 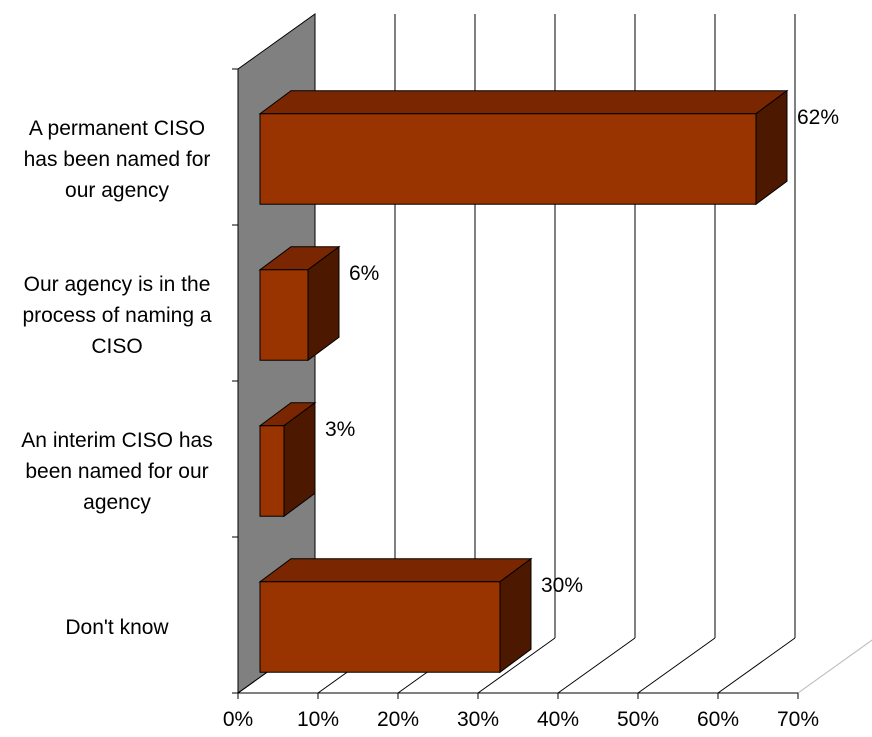 What do you see at coordinates (558, 719) in the screenshot?
I see `x-tick-label: 40%` at bounding box center [558, 719].